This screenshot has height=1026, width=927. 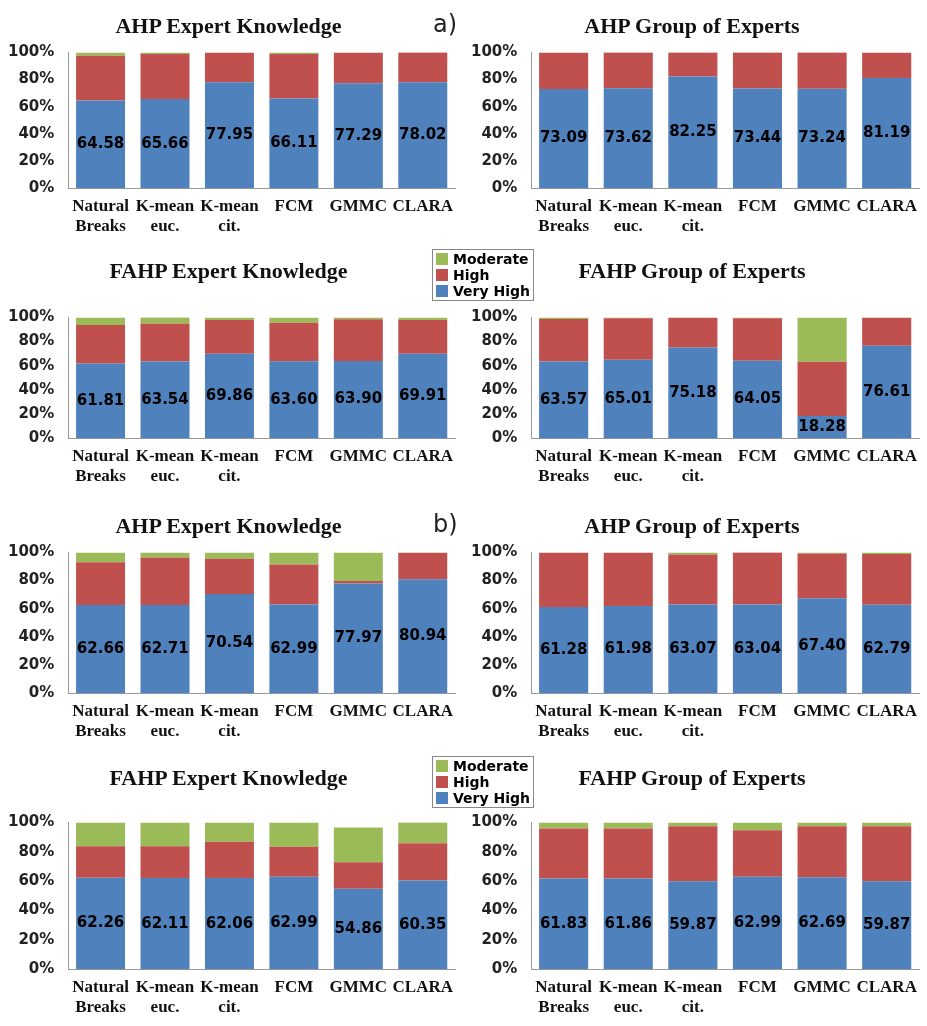 I want to click on data-label: 70.54, so click(x=229, y=642).